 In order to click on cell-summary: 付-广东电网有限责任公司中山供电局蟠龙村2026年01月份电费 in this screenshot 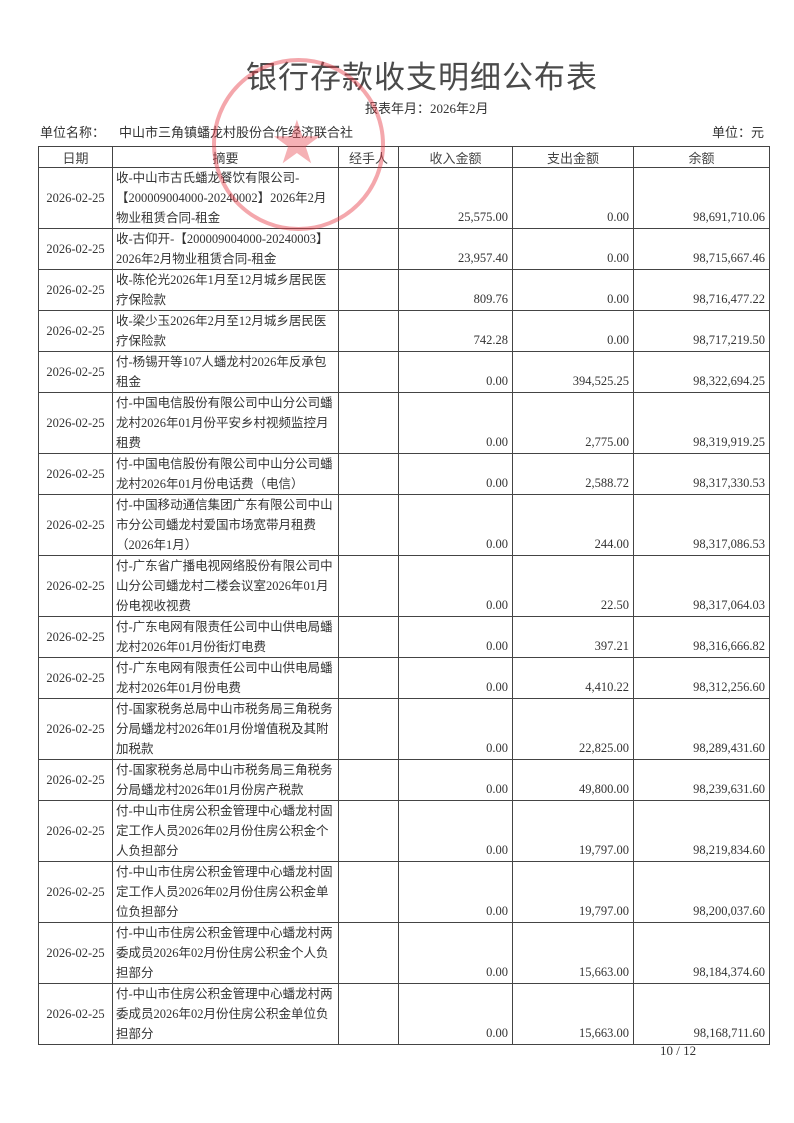, I will do `click(225, 678)`.